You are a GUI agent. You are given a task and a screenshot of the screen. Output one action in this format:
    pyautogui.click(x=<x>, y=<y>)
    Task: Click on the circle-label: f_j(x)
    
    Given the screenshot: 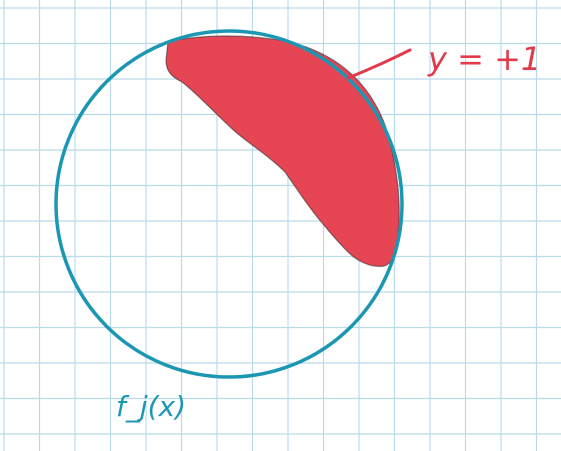 What is the action you would take?
    pyautogui.click(x=151, y=406)
    